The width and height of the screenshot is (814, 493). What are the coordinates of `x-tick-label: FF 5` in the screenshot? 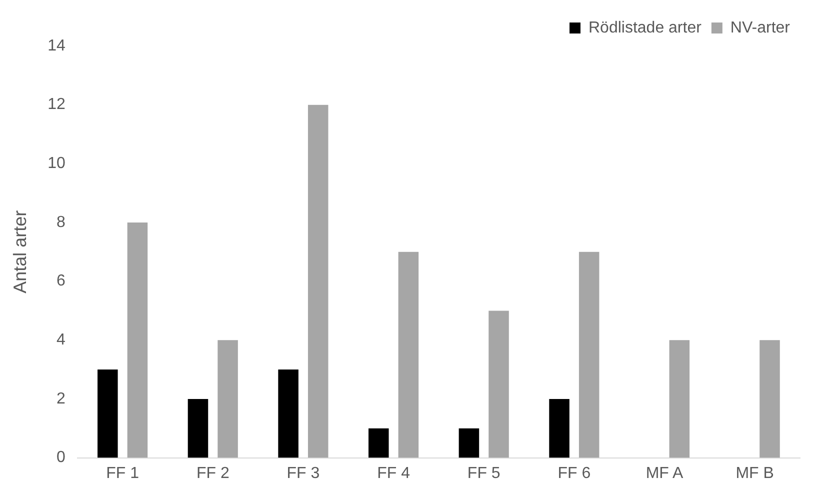 It's located at (483, 473).